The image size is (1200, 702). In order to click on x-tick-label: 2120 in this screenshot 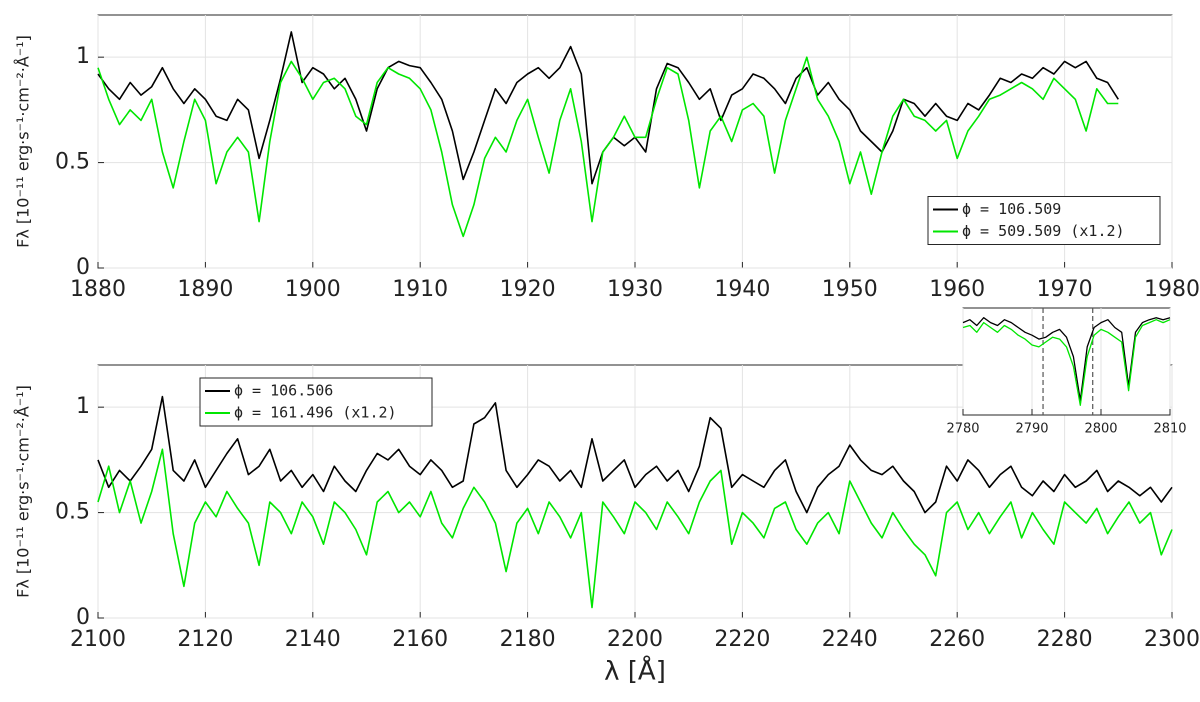, I will do `click(205, 639)`.